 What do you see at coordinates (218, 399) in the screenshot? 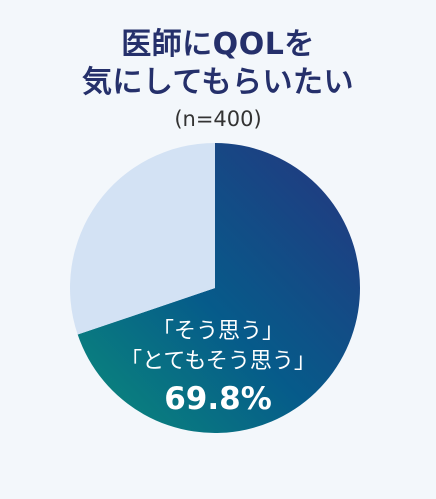
I see `slice-value-label: 69.8%` at bounding box center [218, 399].